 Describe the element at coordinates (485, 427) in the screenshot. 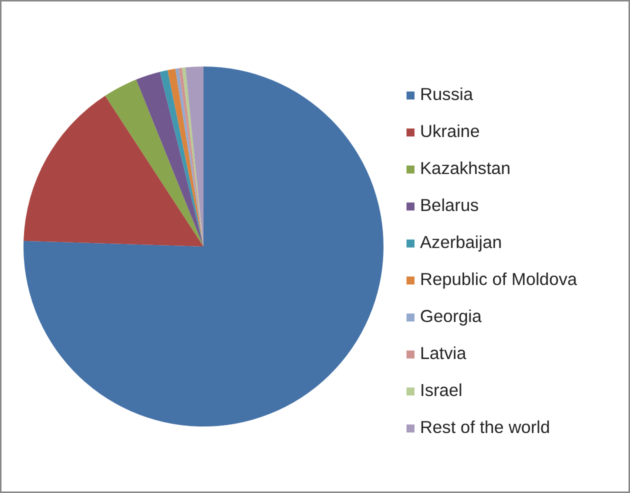

I see `legend-label: Rest of the world` at that location.